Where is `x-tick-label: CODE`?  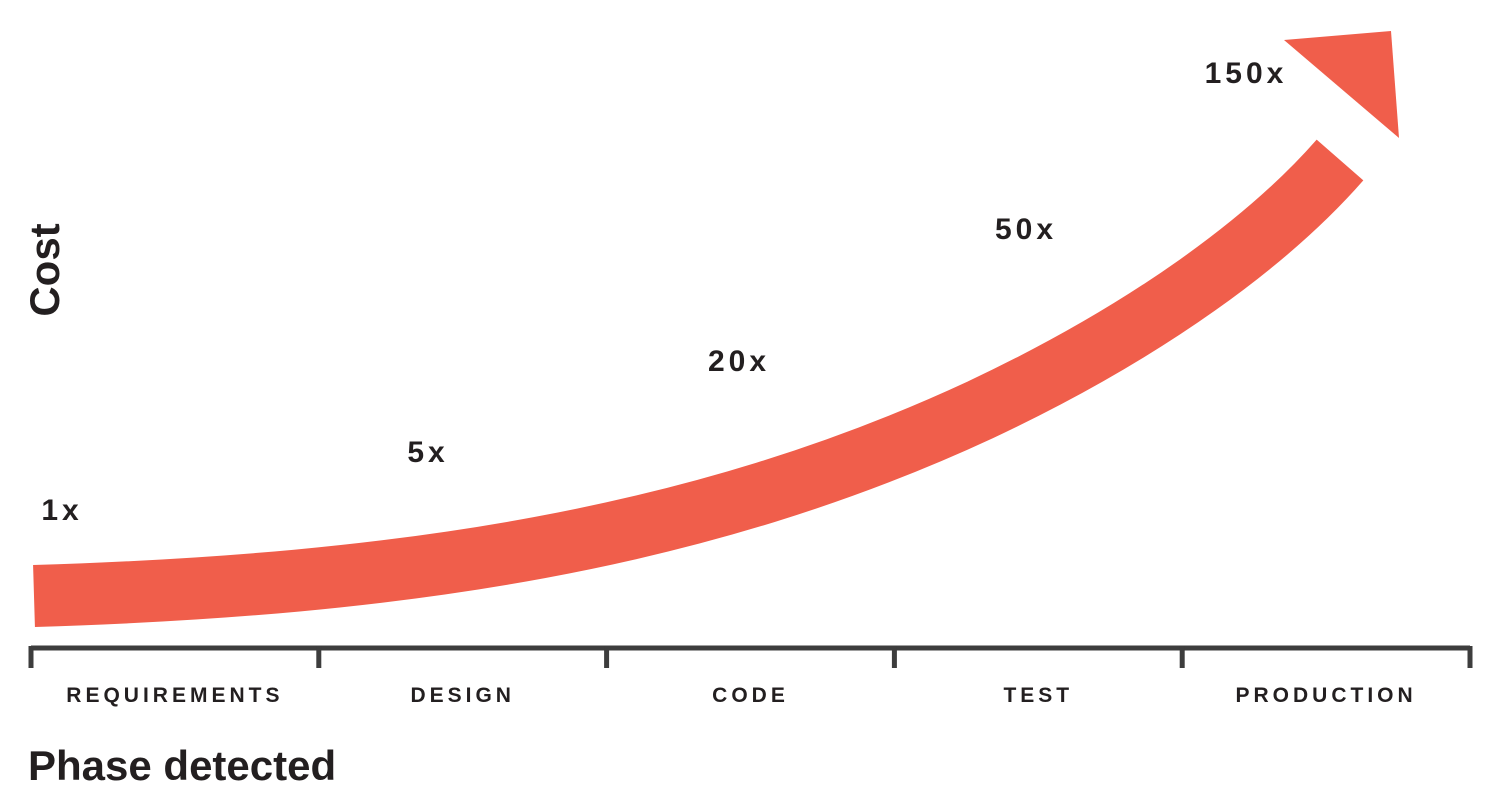 x-tick-label: CODE is located at coordinates (750, 695).